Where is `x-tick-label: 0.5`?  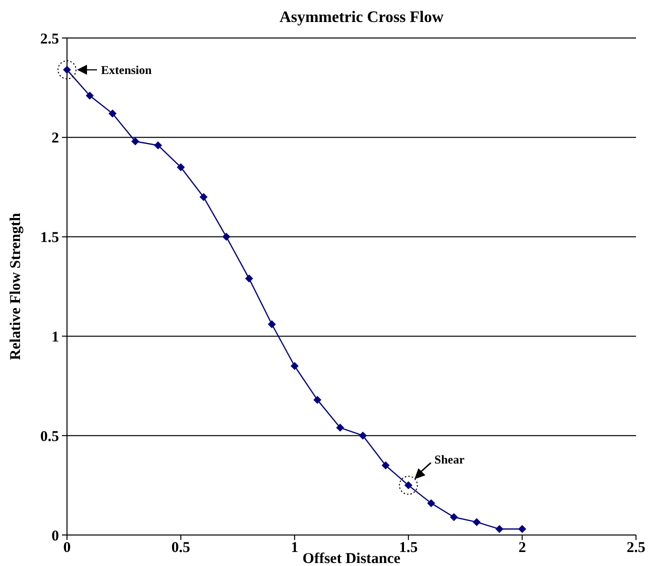
x-tick-label: 0.5 is located at coordinates (180, 548).